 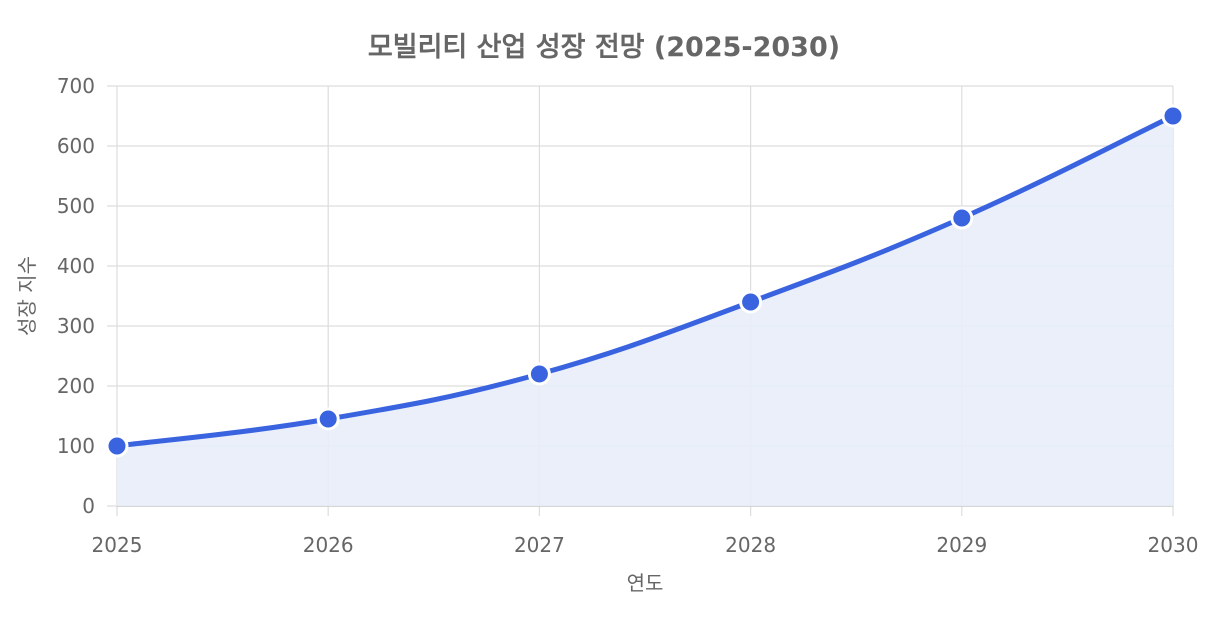 I want to click on x-tick-label: 2028, so click(x=750, y=545).